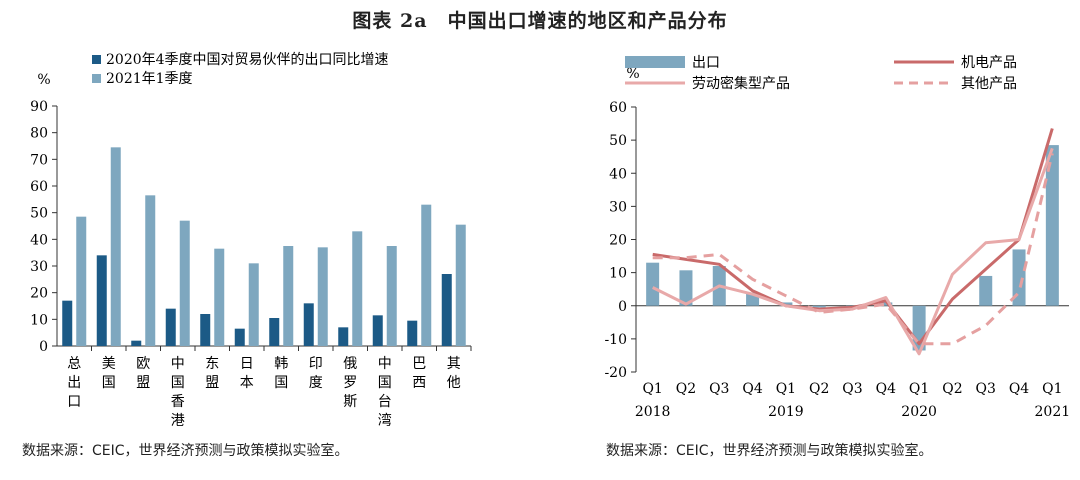 This screenshot has width=1080, height=480. Describe the element at coordinates (143, 383) in the screenshot. I see `x-category-label-3: 盟` at that location.